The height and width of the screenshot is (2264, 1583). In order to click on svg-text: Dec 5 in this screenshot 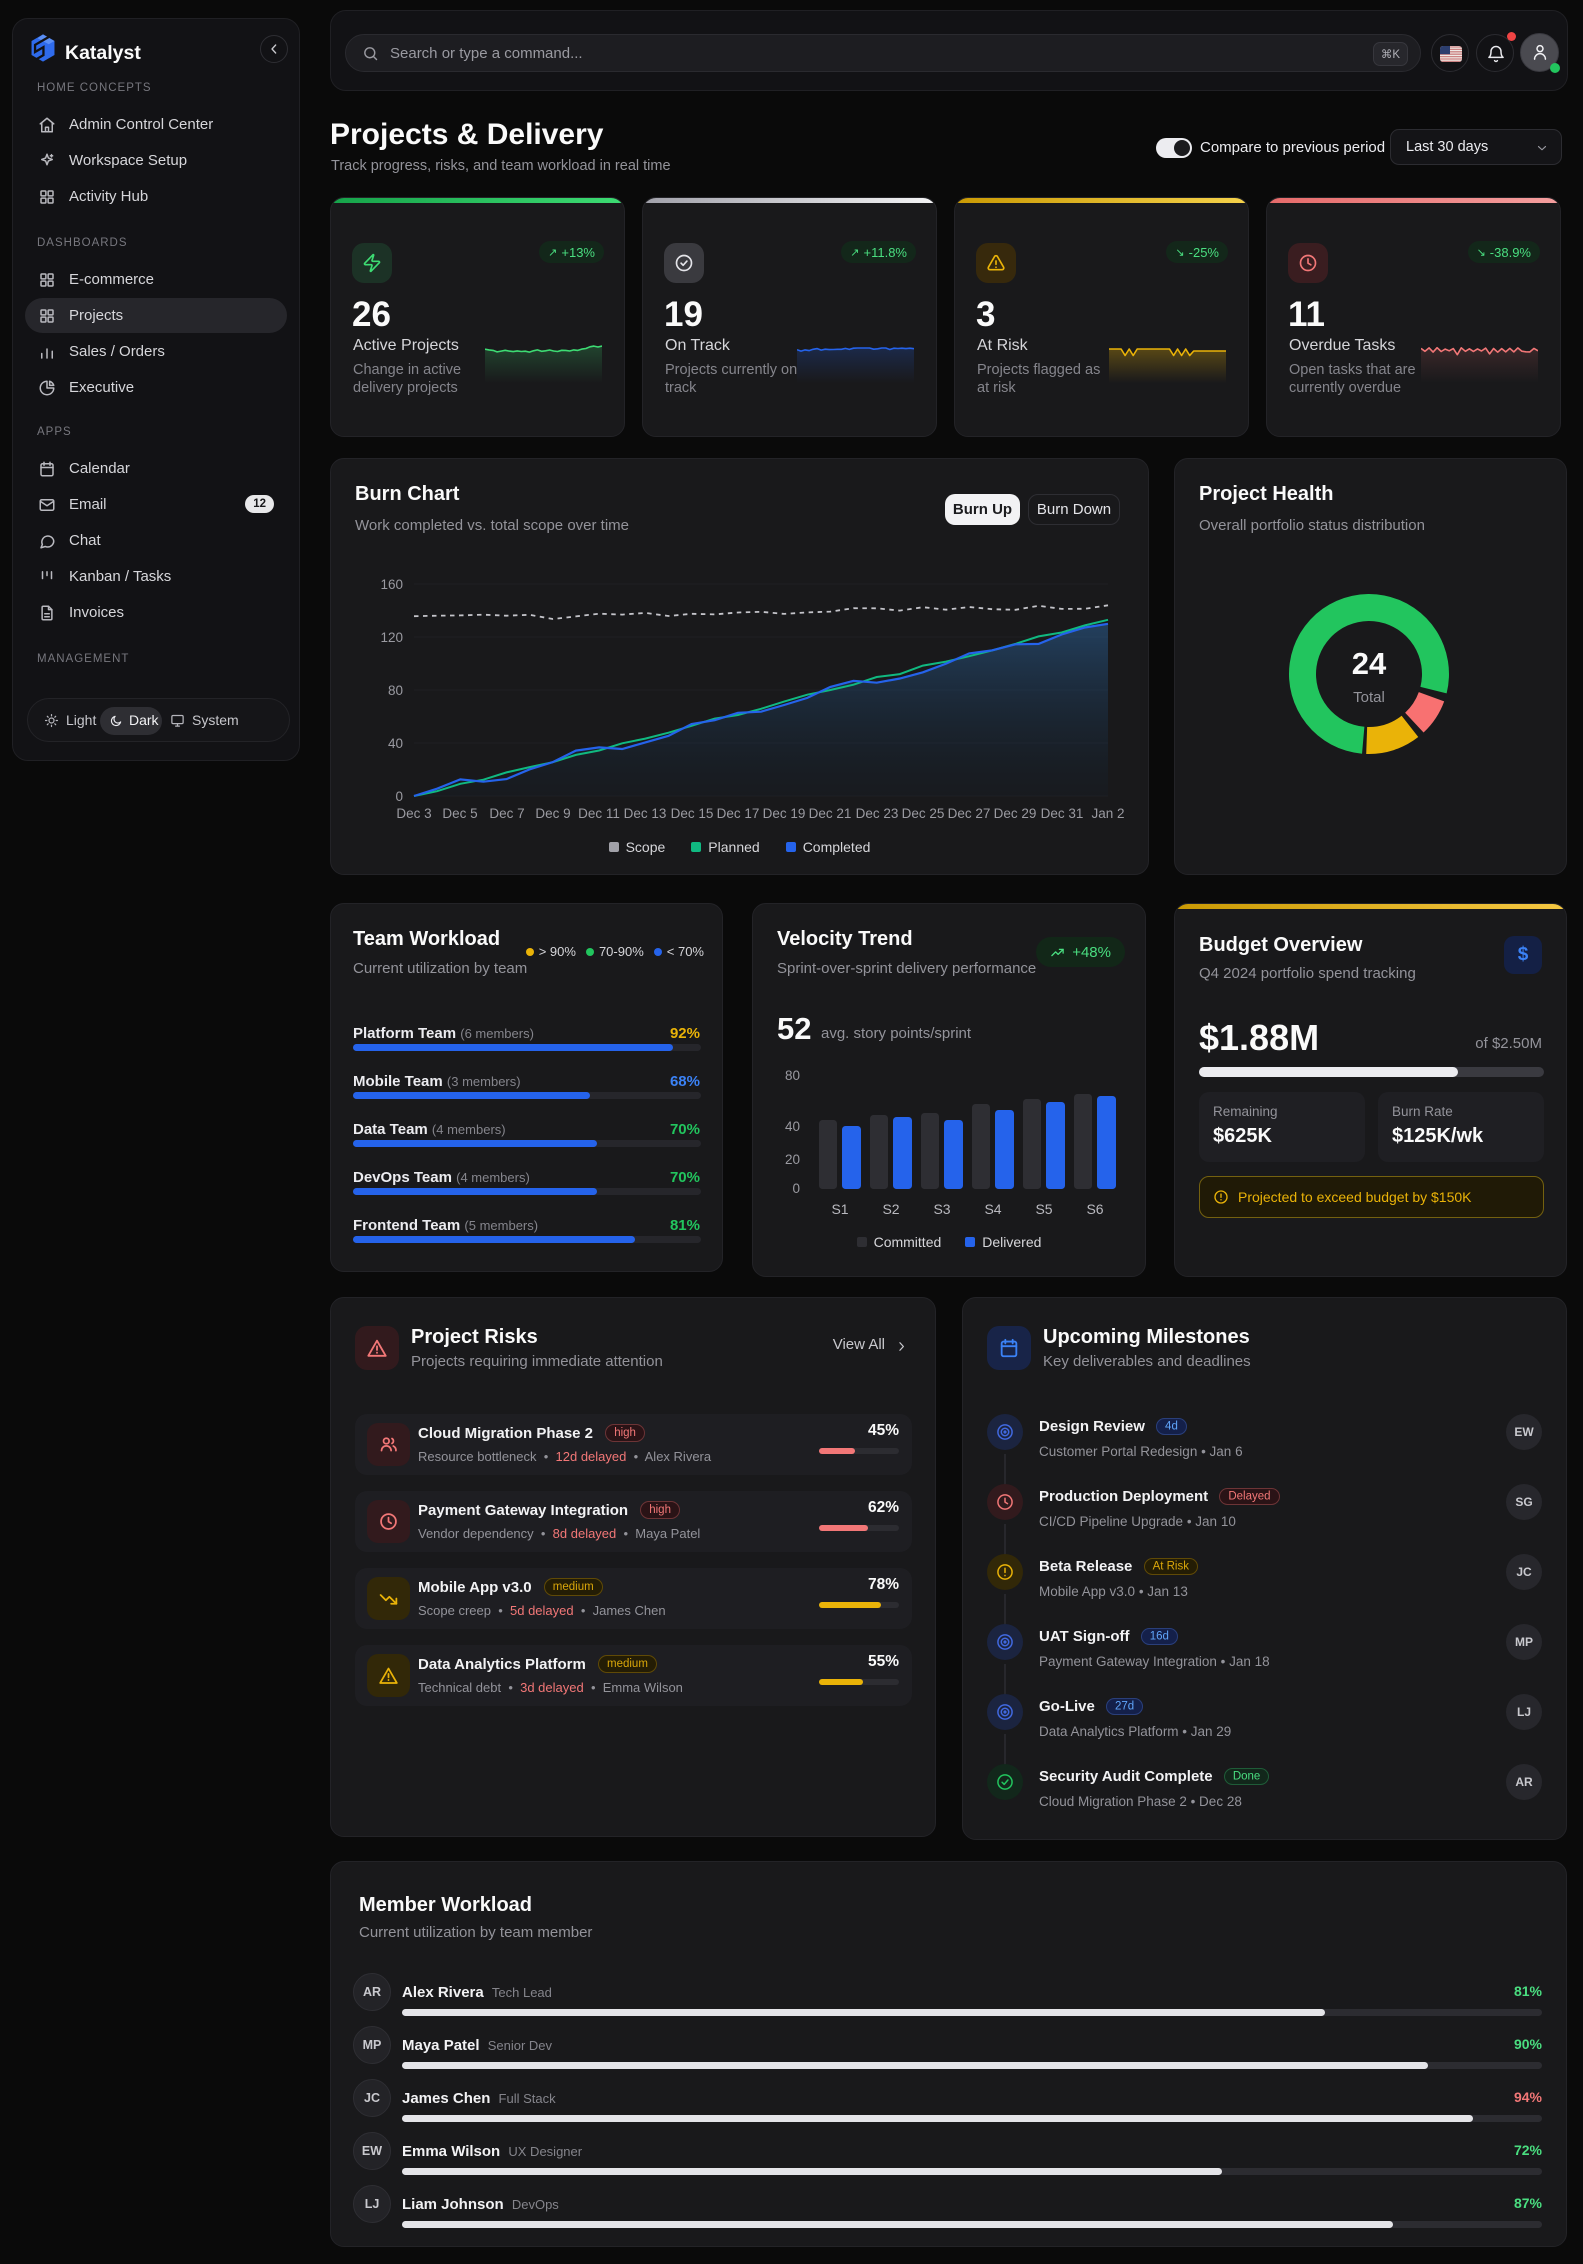, I will do `click(459, 813)`.